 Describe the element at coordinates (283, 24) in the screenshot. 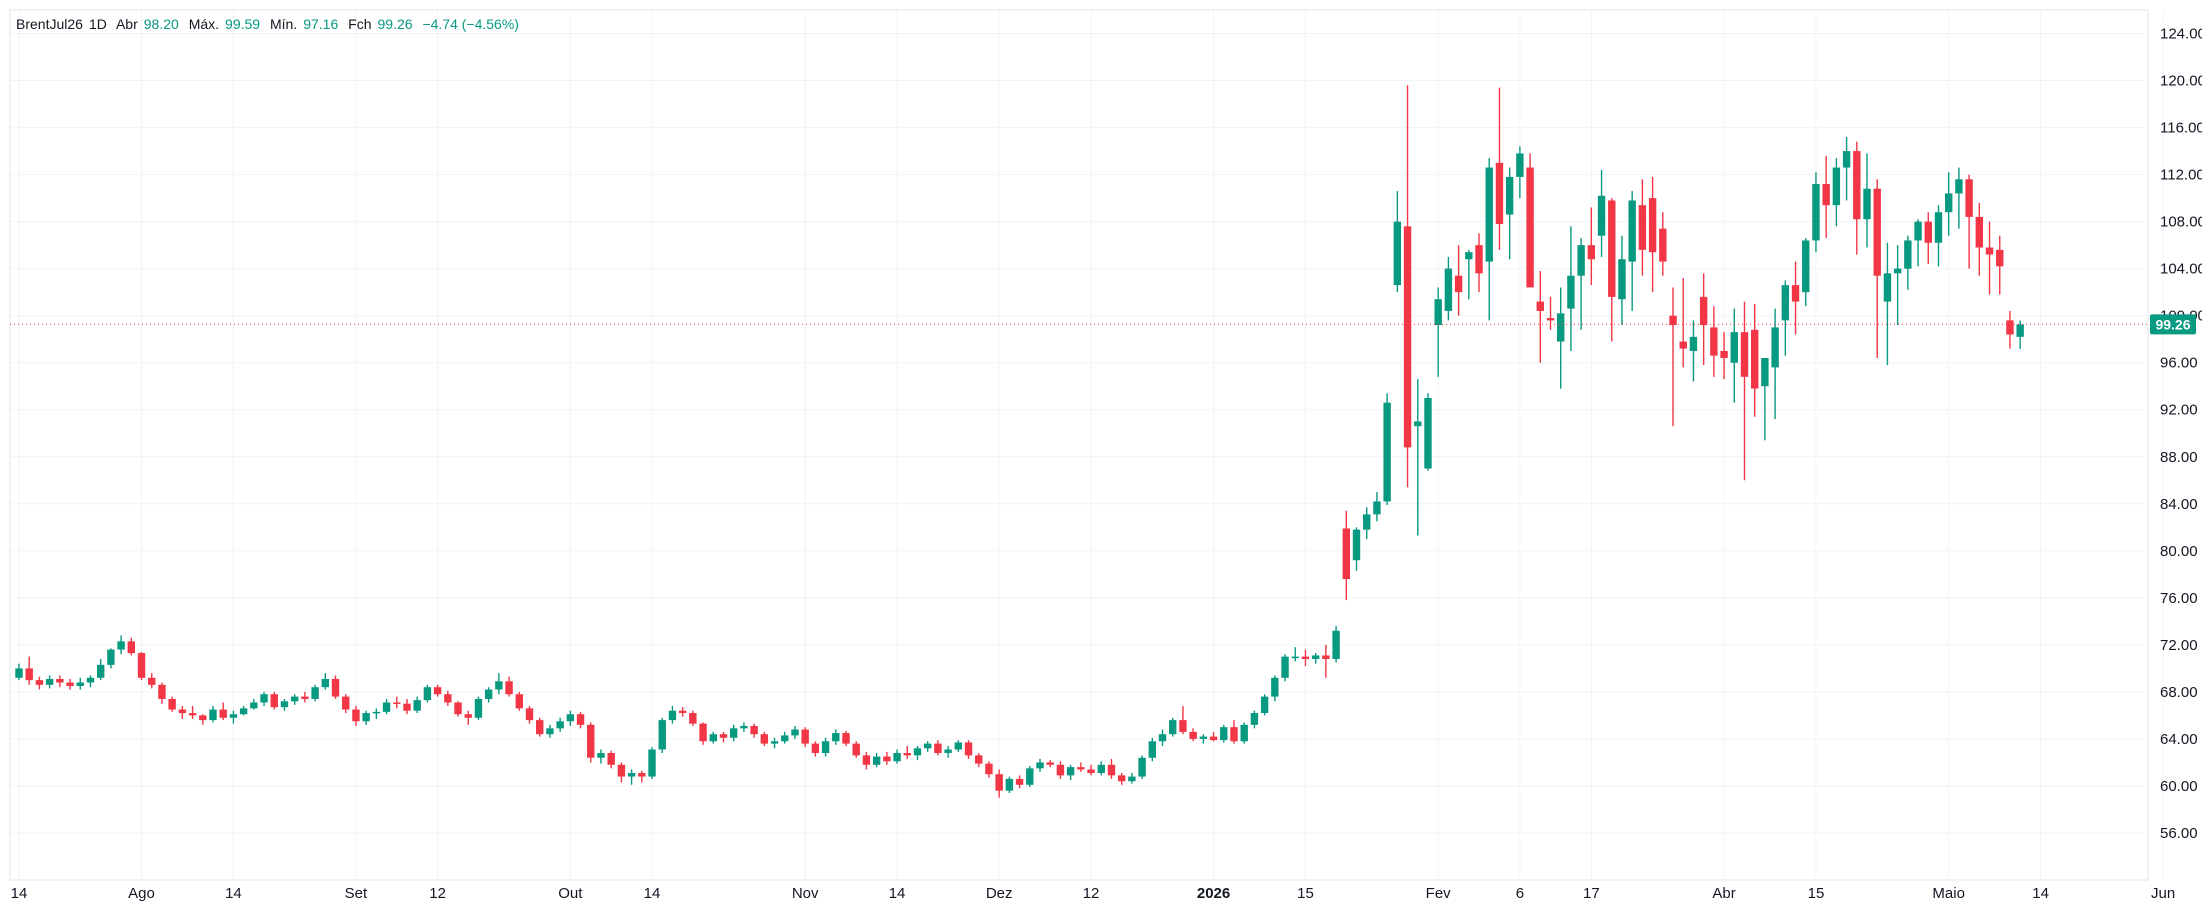

I see `legend-low-label: Mín.` at that location.